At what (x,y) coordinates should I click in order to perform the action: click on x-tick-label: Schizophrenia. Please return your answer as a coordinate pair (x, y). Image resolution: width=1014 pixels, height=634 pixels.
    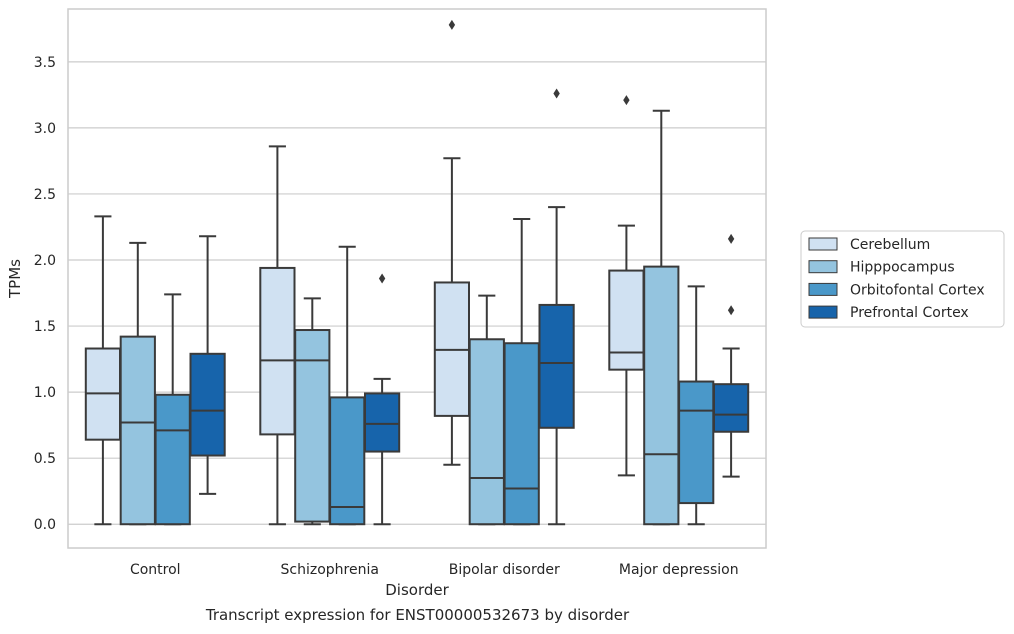
    Looking at the image, I should click on (330, 570).